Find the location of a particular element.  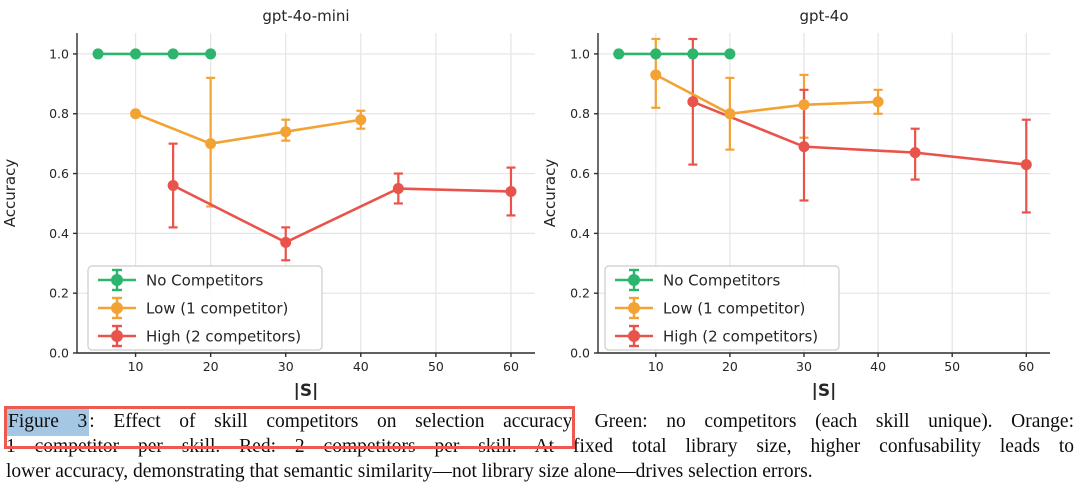

panel-title: gpt-4o is located at coordinates (823, 16).